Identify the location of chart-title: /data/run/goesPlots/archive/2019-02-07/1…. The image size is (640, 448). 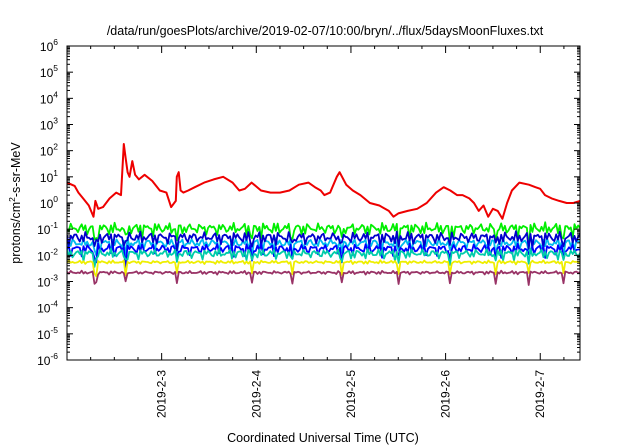
(325, 31).